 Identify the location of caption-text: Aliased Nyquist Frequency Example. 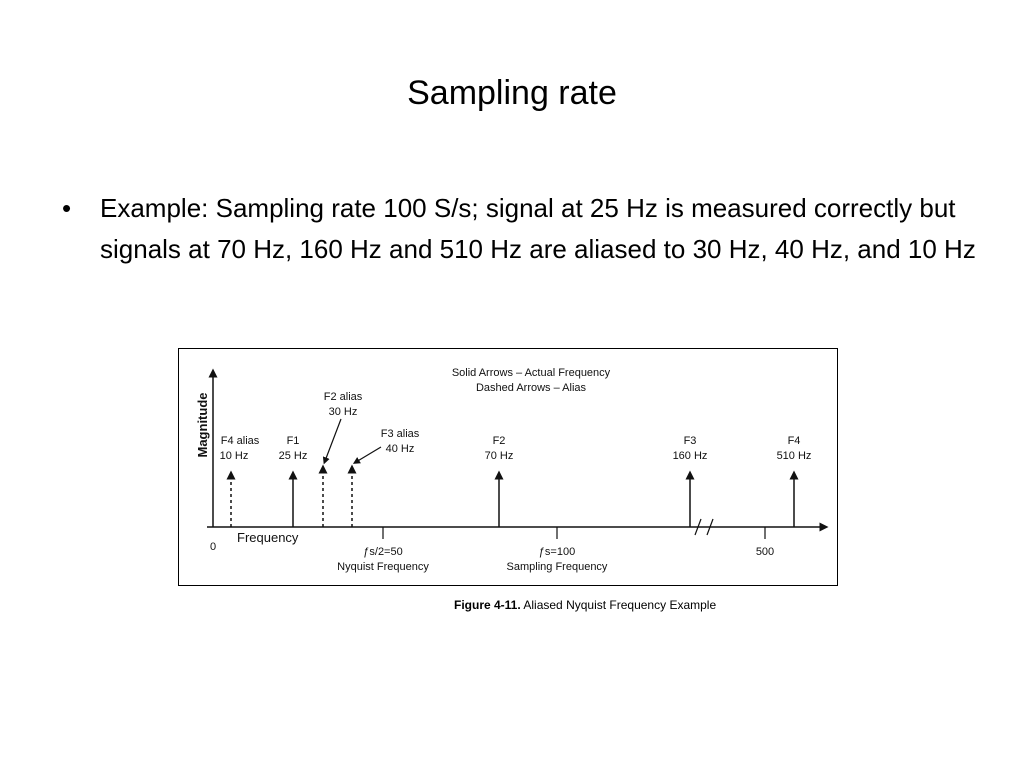
(620, 605).